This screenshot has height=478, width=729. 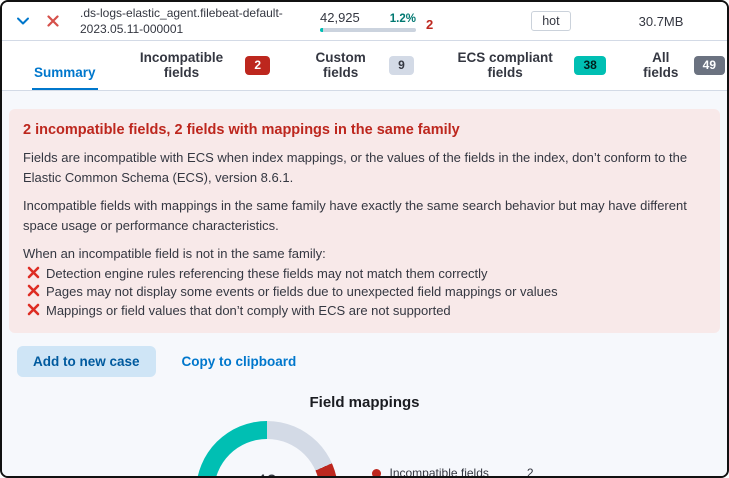 What do you see at coordinates (368, 362) in the screenshot?
I see `actions-row: Add to new case Copy to clipboard` at bounding box center [368, 362].